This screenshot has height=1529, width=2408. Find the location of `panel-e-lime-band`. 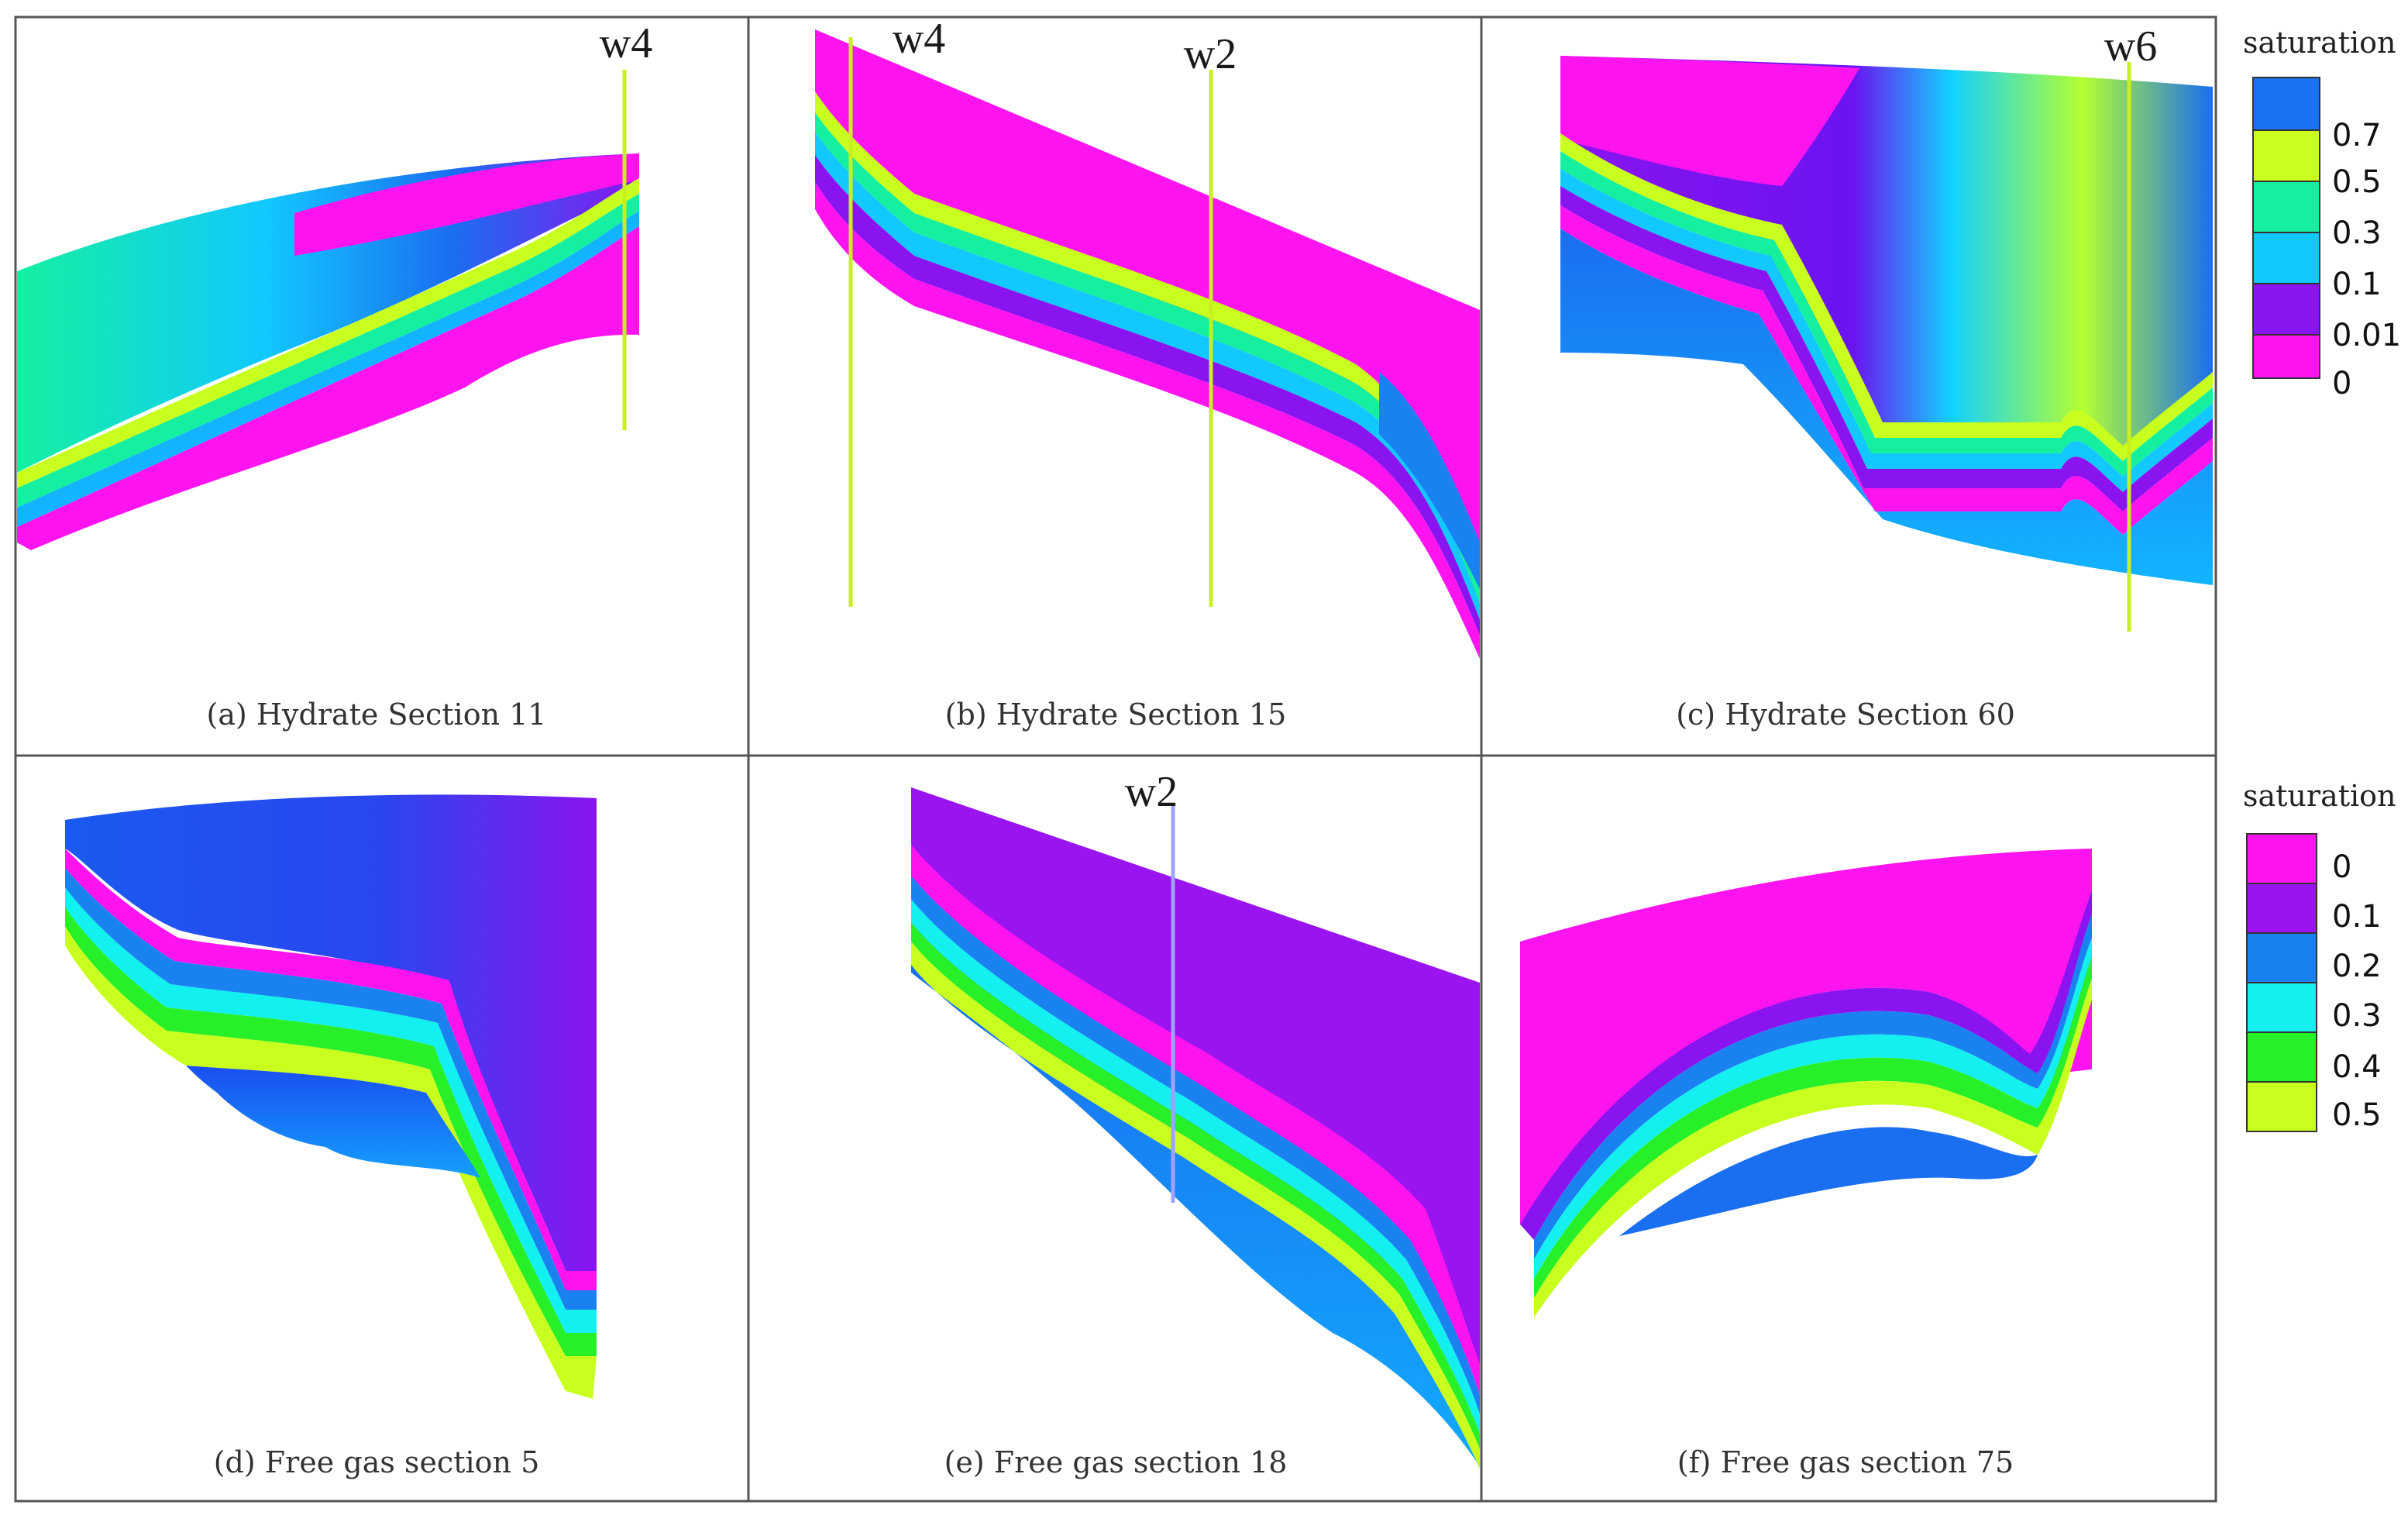

panel-e-lime-band is located at coordinates (1195, 1205).